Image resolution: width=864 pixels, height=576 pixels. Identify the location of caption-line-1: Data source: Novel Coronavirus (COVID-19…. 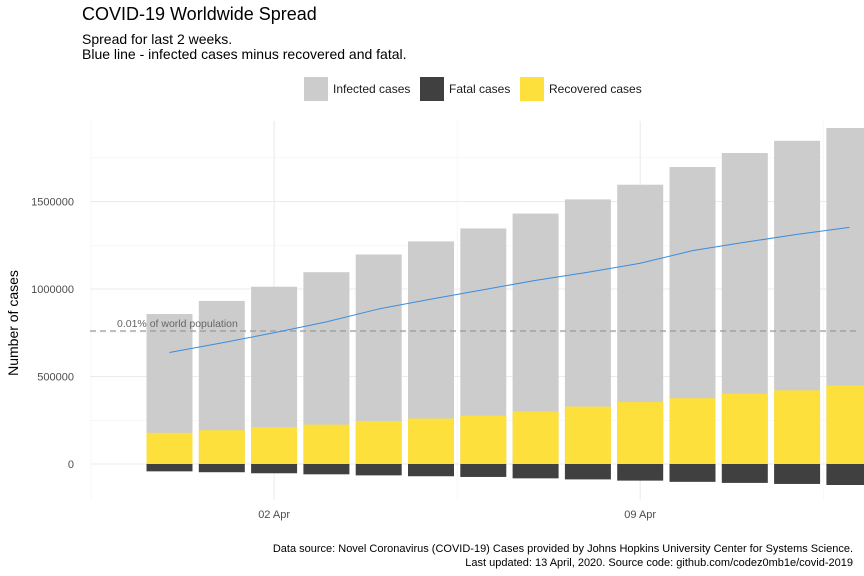
(562, 549).